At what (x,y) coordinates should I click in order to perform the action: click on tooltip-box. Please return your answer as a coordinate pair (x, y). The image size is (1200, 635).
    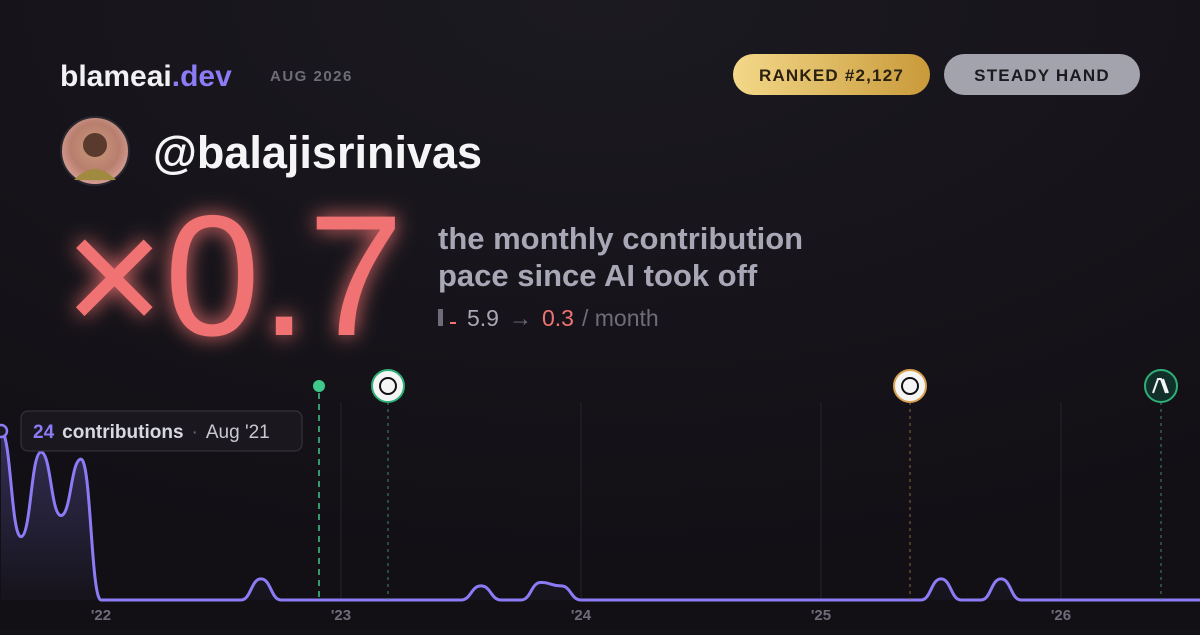
    Looking at the image, I should click on (161, 431).